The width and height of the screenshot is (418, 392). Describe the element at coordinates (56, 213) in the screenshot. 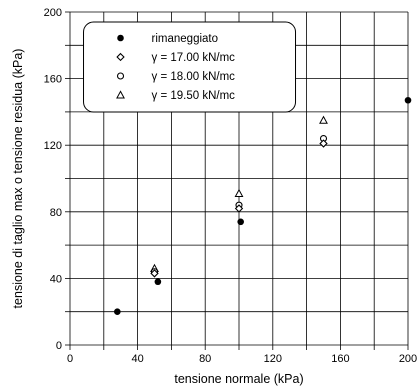

I see `y-tick-label: 80` at that location.